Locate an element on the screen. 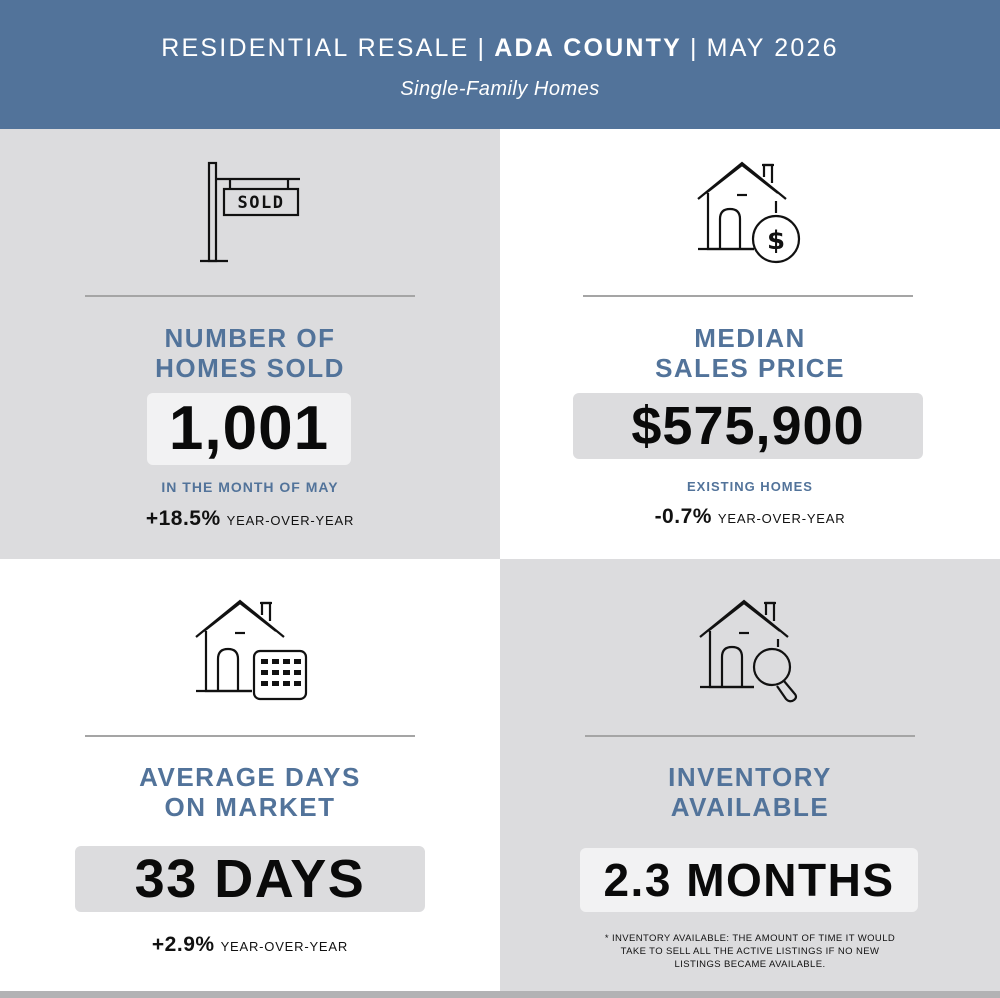  yoy-percent: +18.5% is located at coordinates (183, 518).